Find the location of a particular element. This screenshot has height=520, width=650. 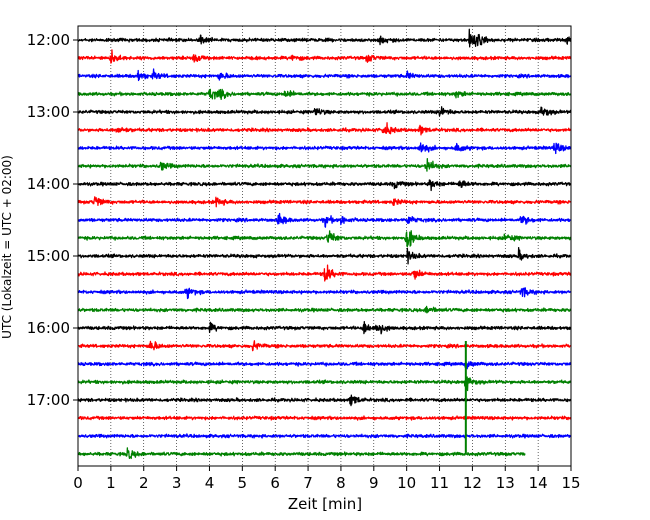

x-tick-label: 4 is located at coordinates (210, 483).